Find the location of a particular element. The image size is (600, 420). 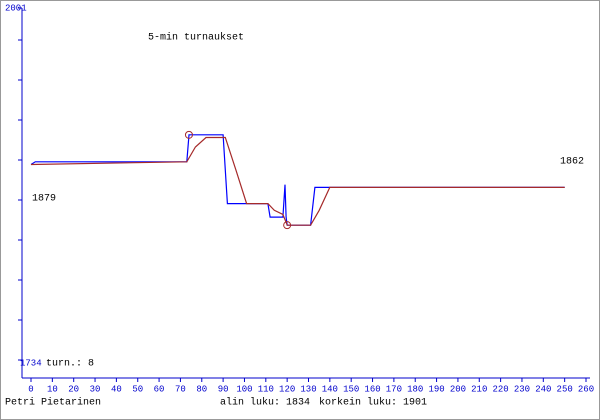

x-tick-label: 100 is located at coordinates (244, 389).